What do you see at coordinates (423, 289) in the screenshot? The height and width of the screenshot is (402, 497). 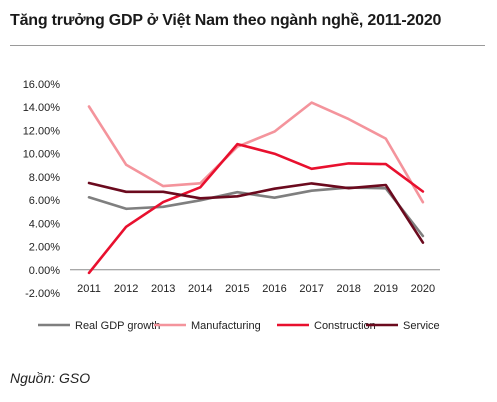 I see `x-tick-label: 2020` at bounding box center [423, 289].